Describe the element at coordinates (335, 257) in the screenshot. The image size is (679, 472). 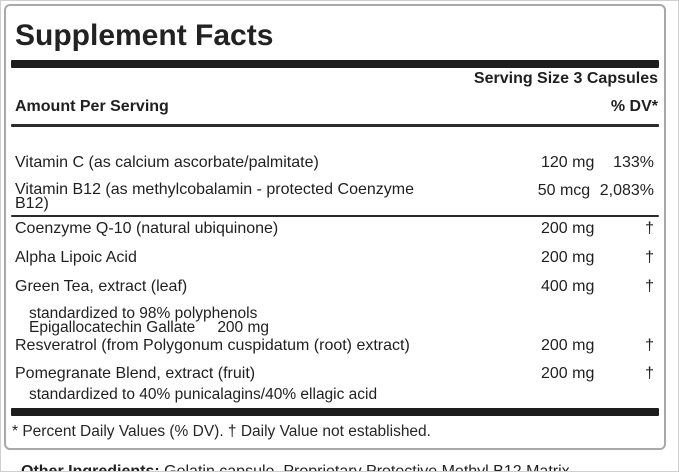
I see `ingredient-row-alpha-lipoic-acid: Alpha Lipoic Acid 200 mg †` at that location.